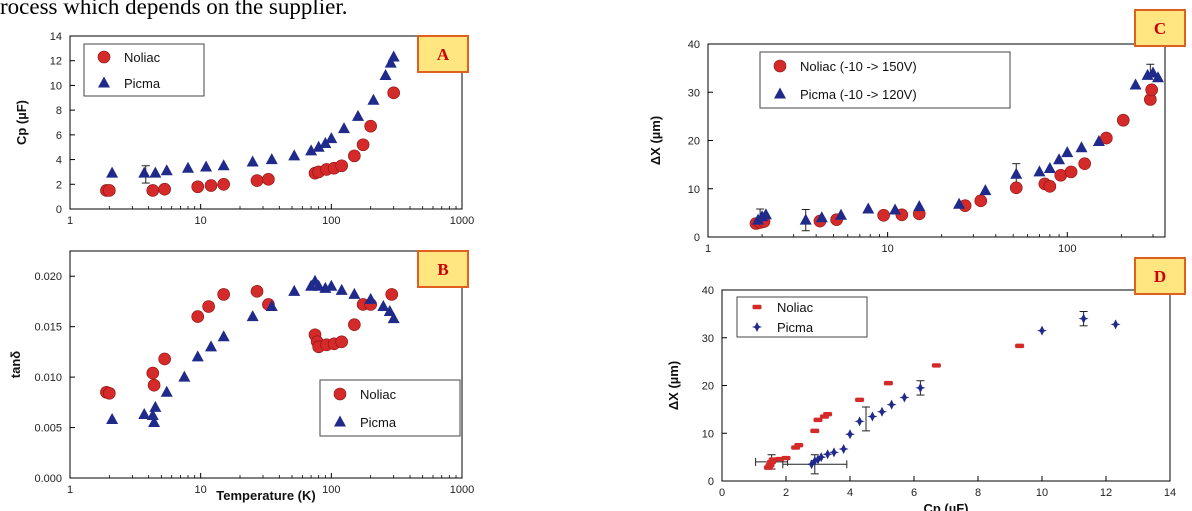 This screenshot has height=511, width=1192. What do you see at coordinates (708, 249) in the screenshot?
I see `x-tick-label: 1` at bounding box center [708, 249].